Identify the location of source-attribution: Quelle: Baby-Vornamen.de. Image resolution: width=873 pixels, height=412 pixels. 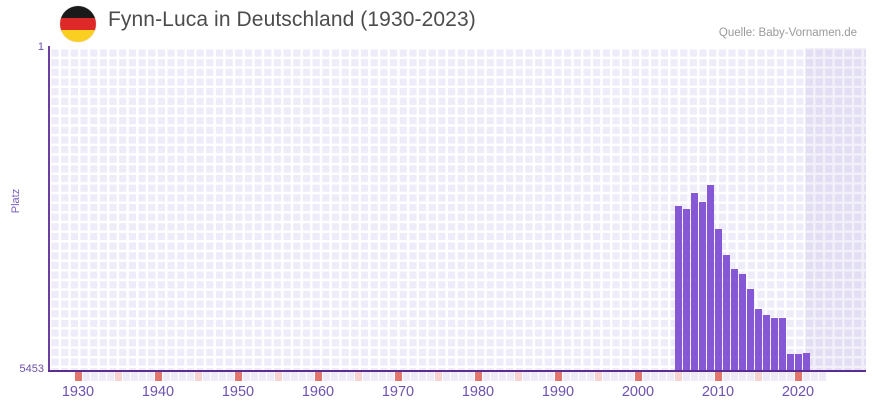
(787, 33).